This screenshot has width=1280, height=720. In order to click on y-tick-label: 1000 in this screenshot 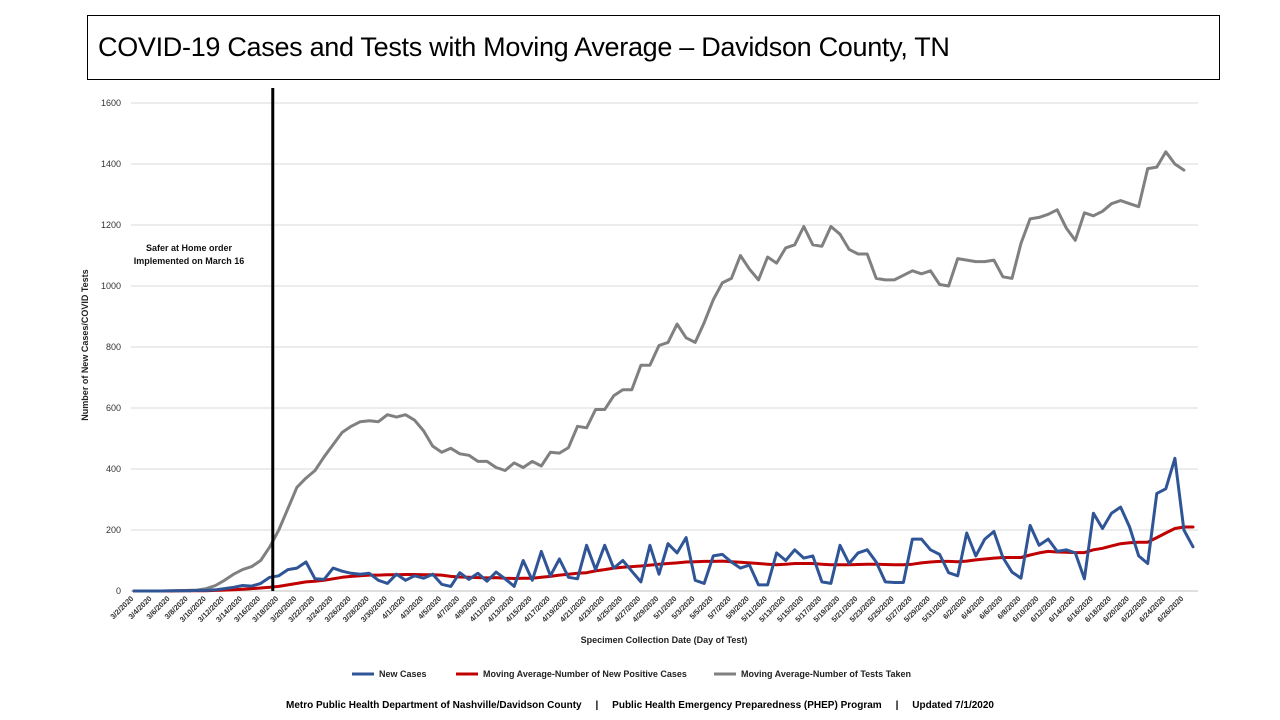, I will do `click(111, 286)`.